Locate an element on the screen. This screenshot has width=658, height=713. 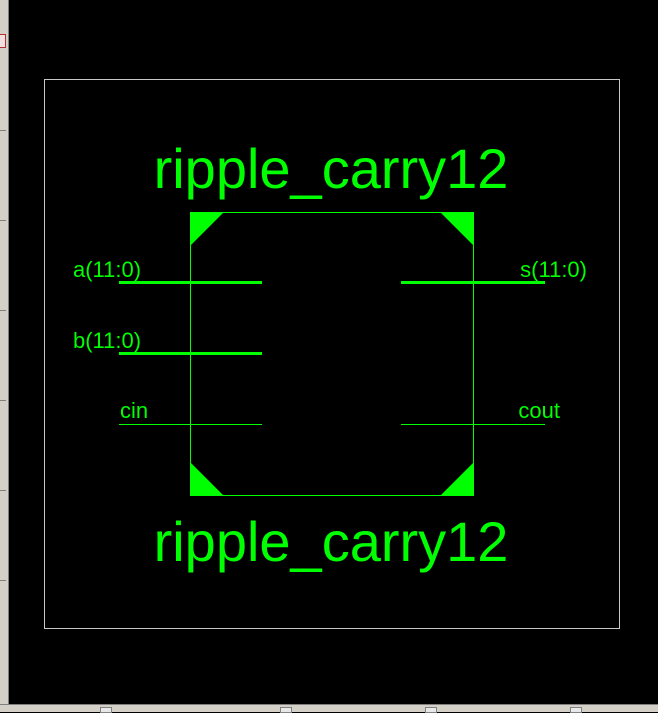
pin-s: s(11:0) is located at coordinates (494, 270).